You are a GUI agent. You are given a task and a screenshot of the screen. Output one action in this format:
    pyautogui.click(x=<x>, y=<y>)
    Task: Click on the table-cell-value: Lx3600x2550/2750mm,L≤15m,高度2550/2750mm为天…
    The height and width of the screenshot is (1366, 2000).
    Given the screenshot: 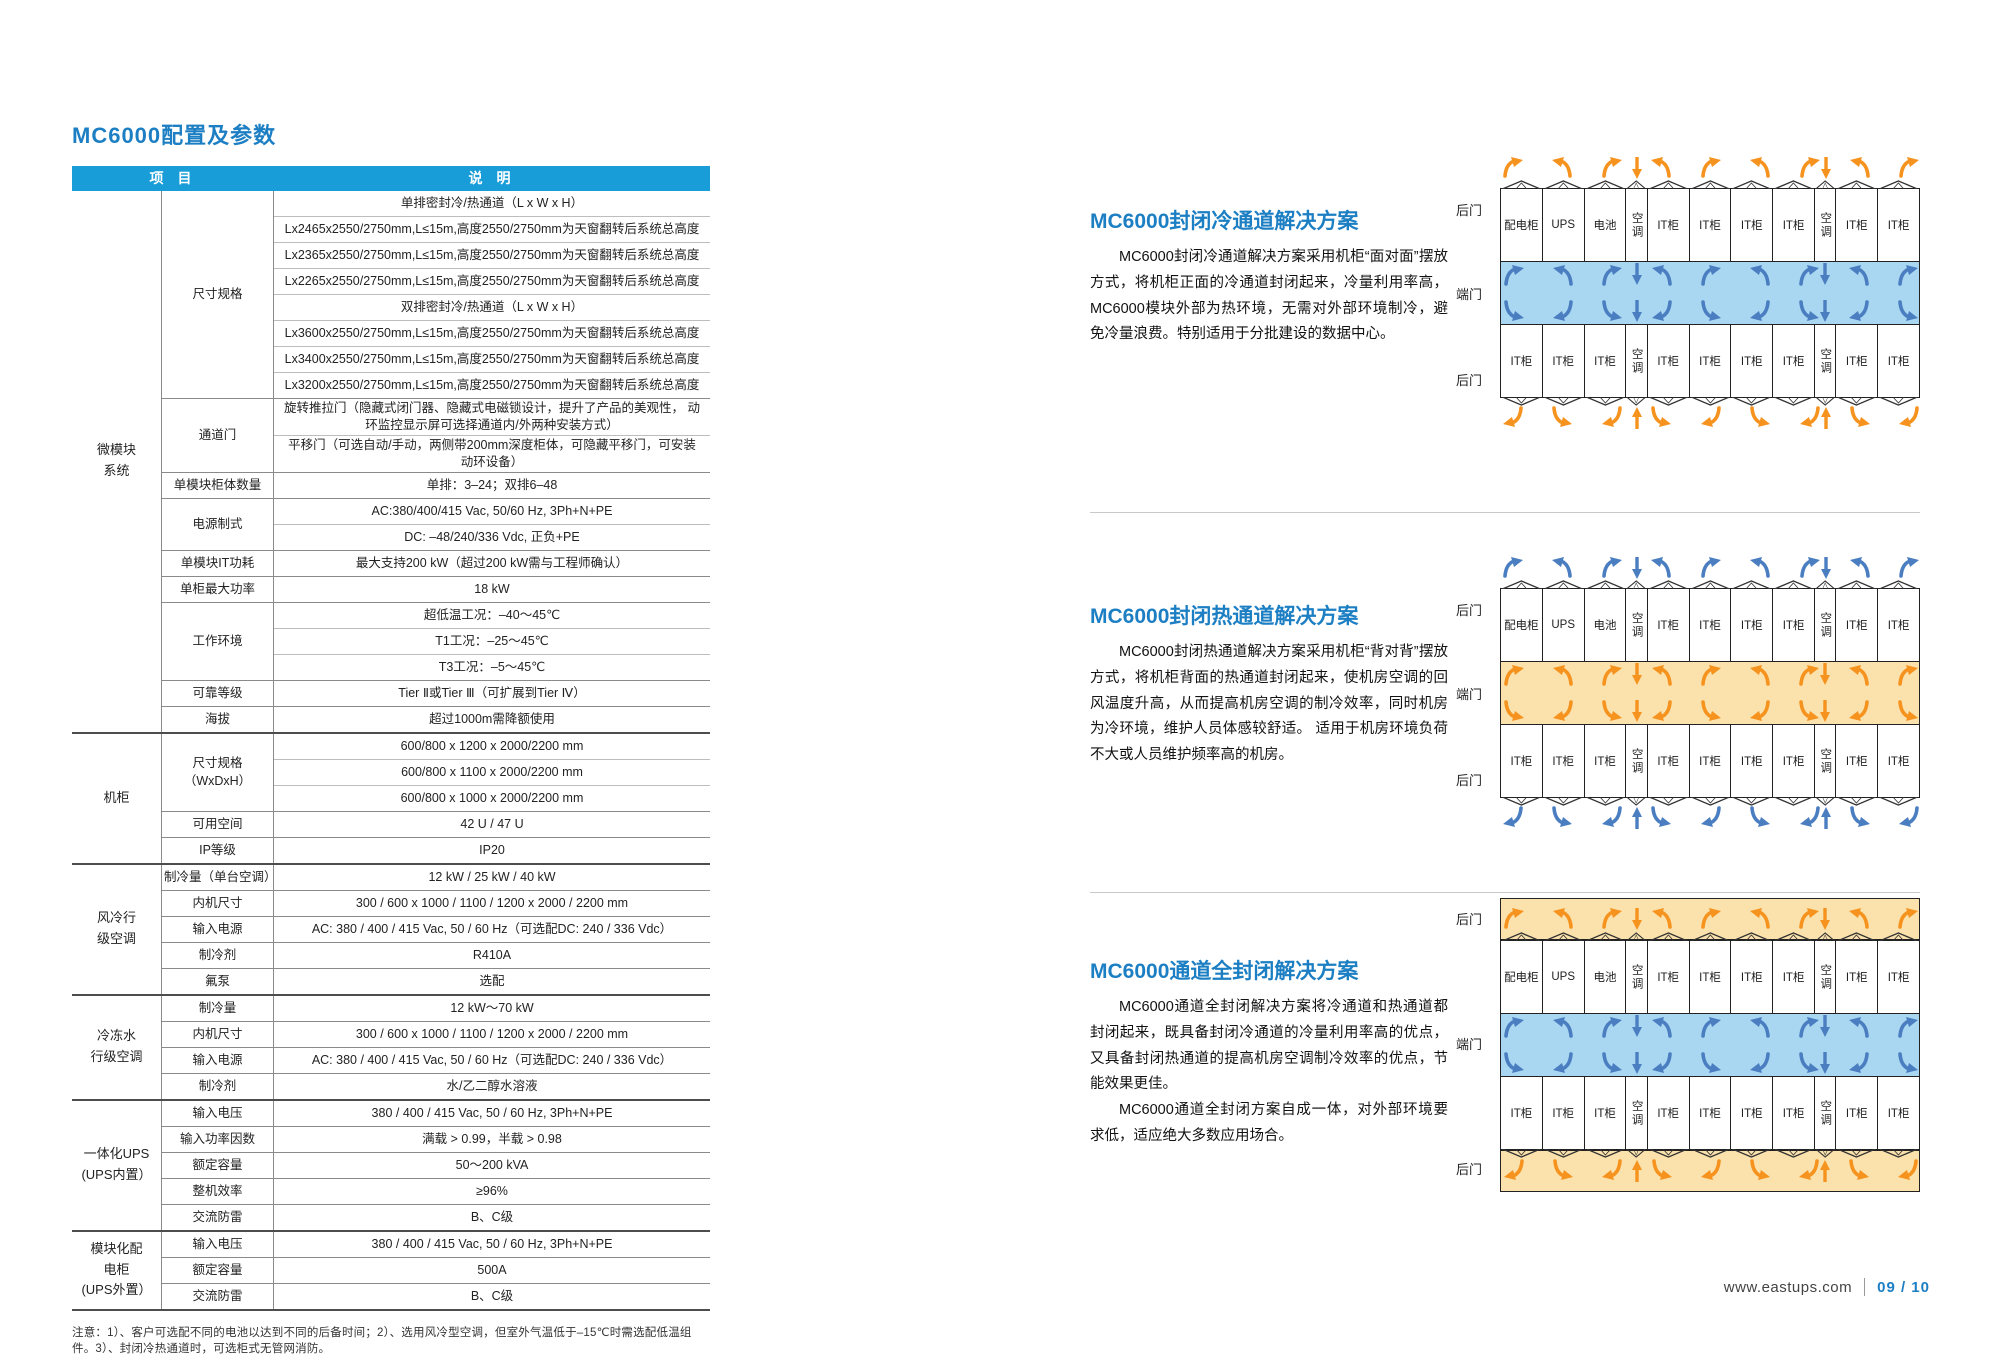 What is the action you would take?
    pyautogui.click(x=492, y=334)
    